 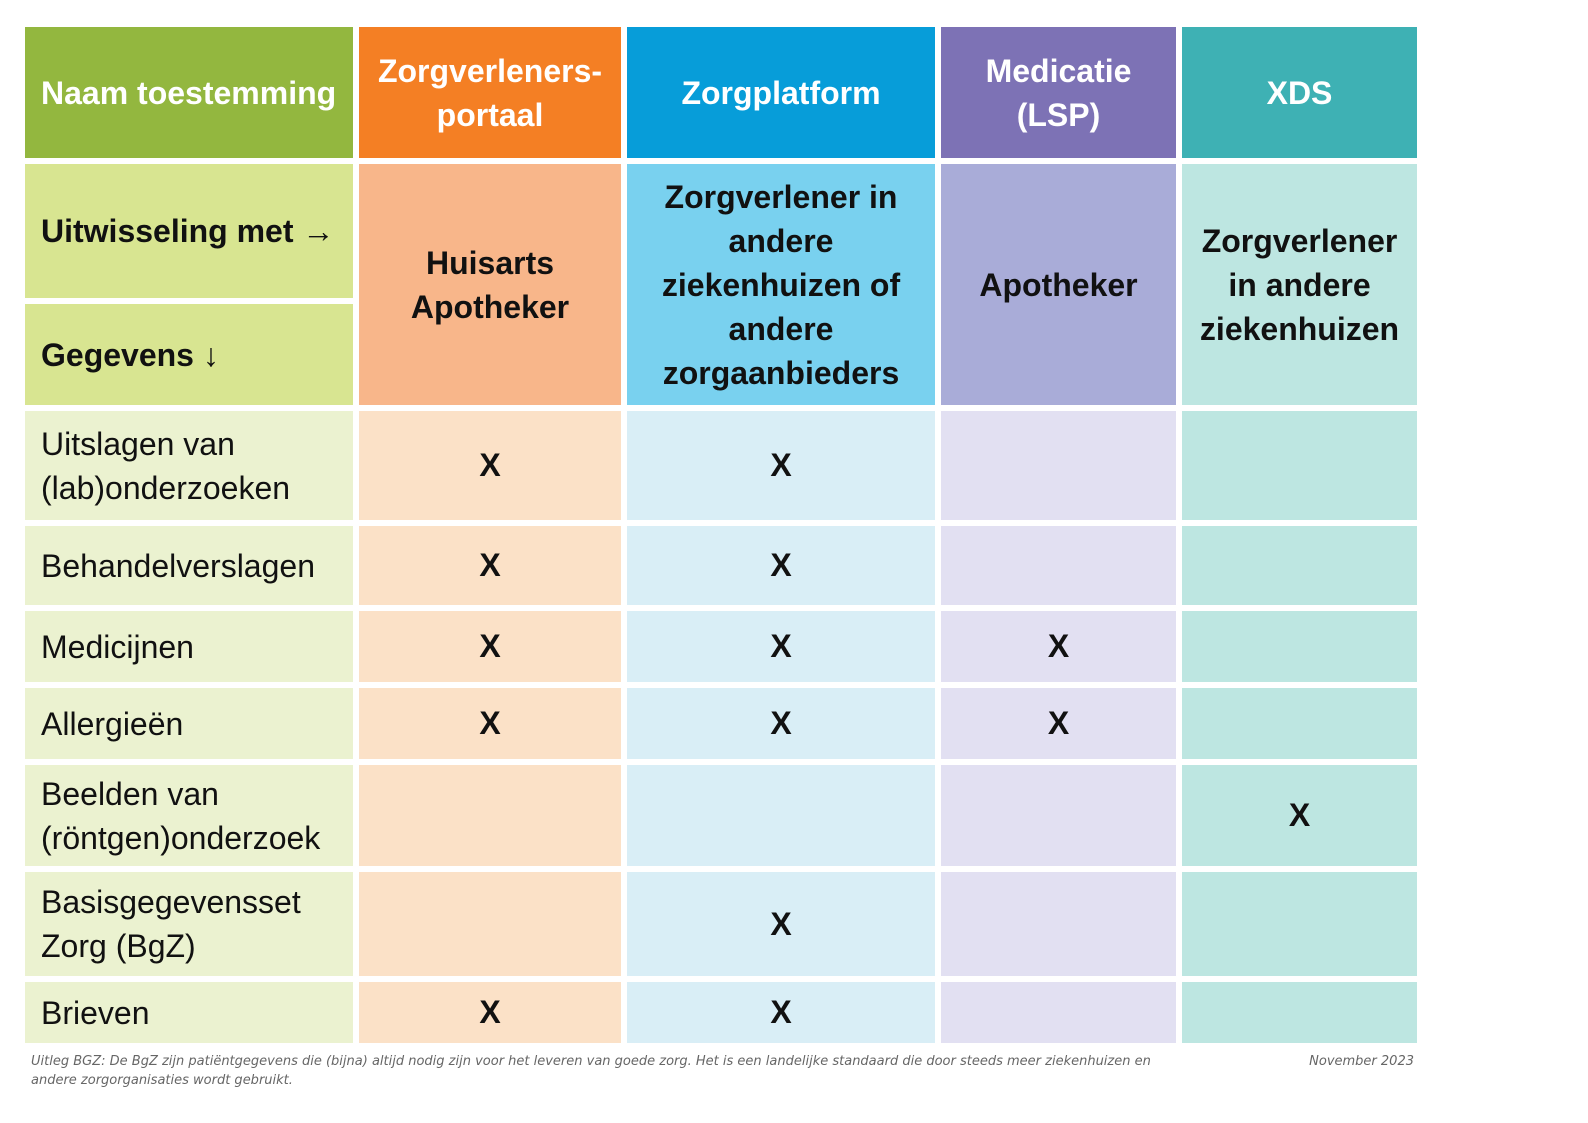 I want to click on row-label-medicijnen: Medicijnen, so click(x=189, y=646).